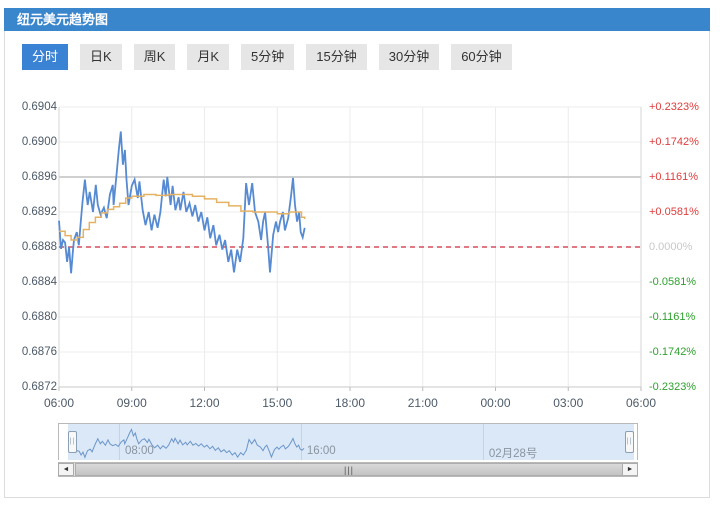 This screenshot has height=507, width=720. What do you see at coordinates (204, 403) in the screenshot?
I see `x-axis-label: 12:00` at bounding box center [204, 403].